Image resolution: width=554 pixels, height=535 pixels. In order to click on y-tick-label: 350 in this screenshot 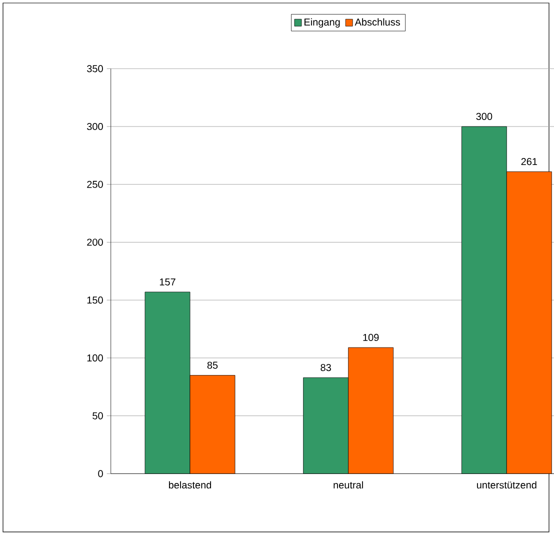, I will do `click(94, 68)`.